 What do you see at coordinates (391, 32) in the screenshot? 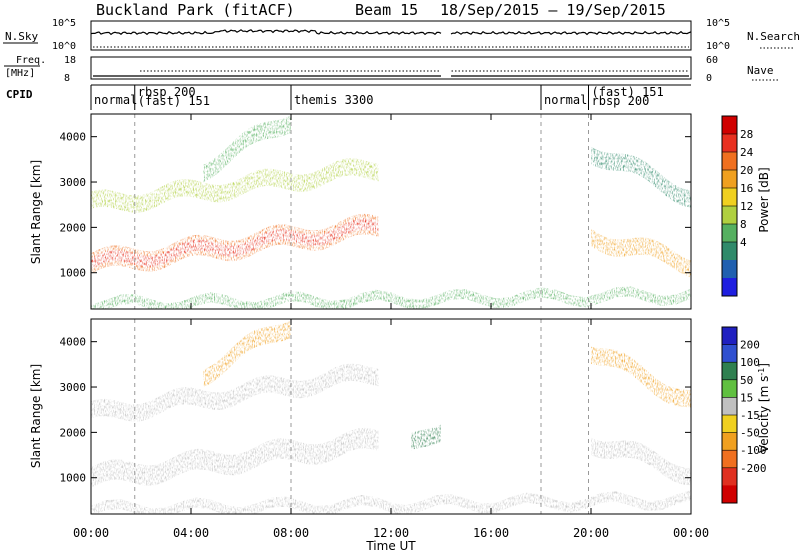
I see `nsky-trace` at bounding box center [391, 32].